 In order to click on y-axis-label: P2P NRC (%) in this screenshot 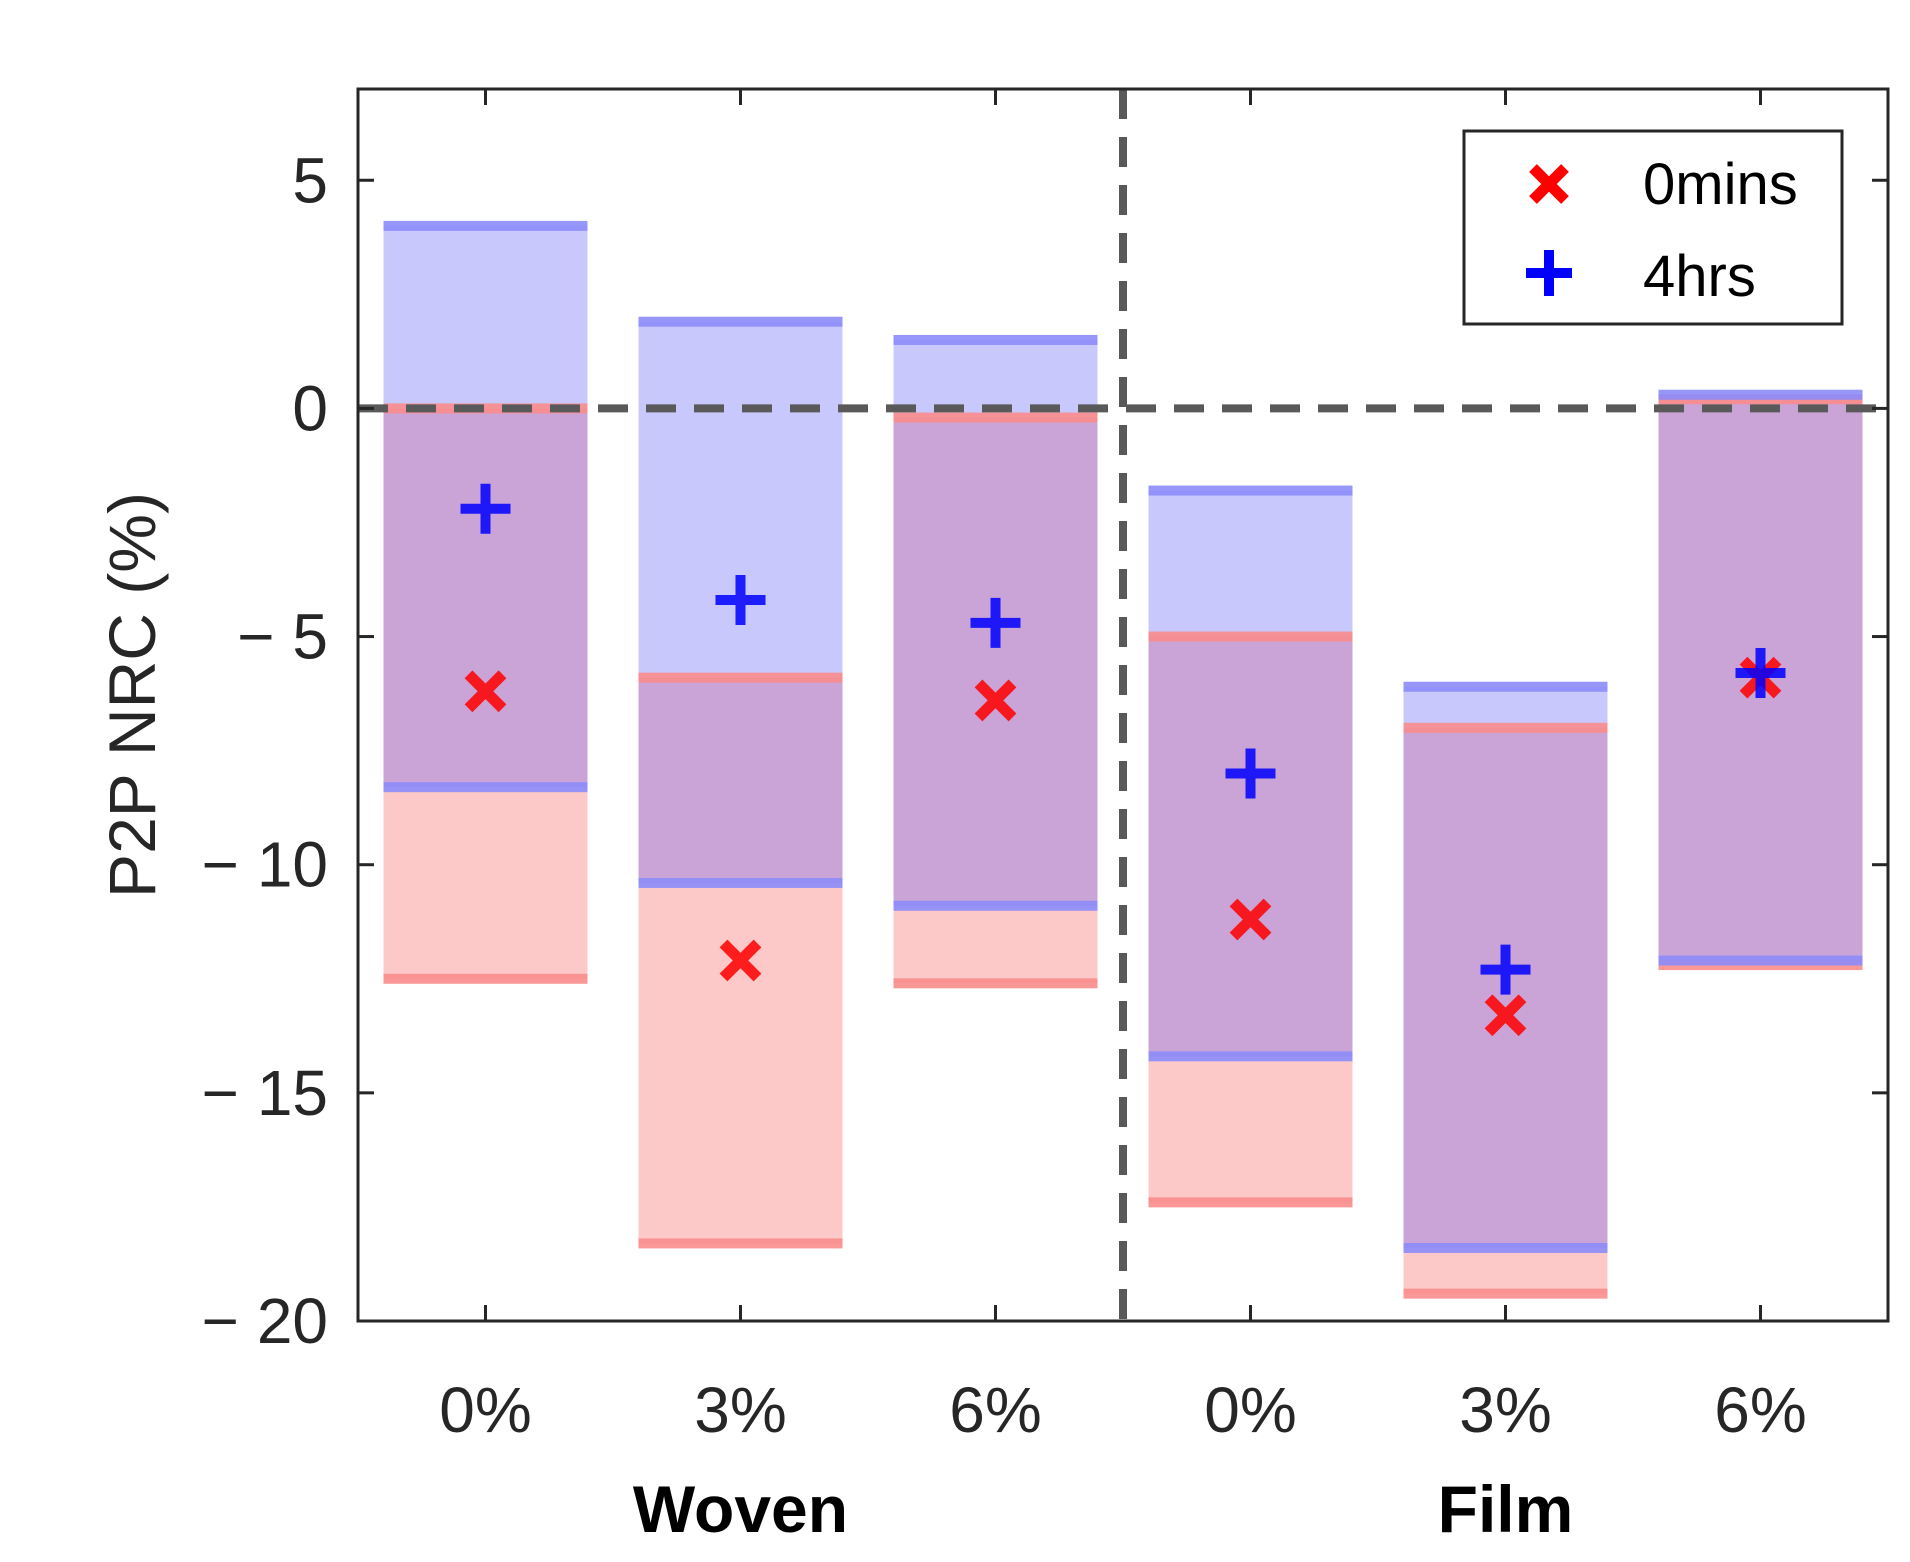, I will do `click(132, 695)`.